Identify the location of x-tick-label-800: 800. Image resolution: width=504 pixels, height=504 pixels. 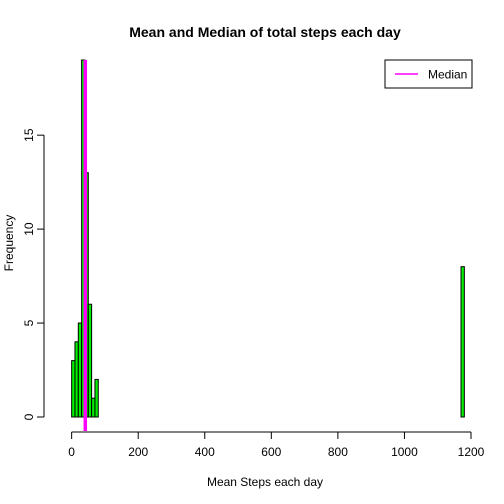
(338, 452).